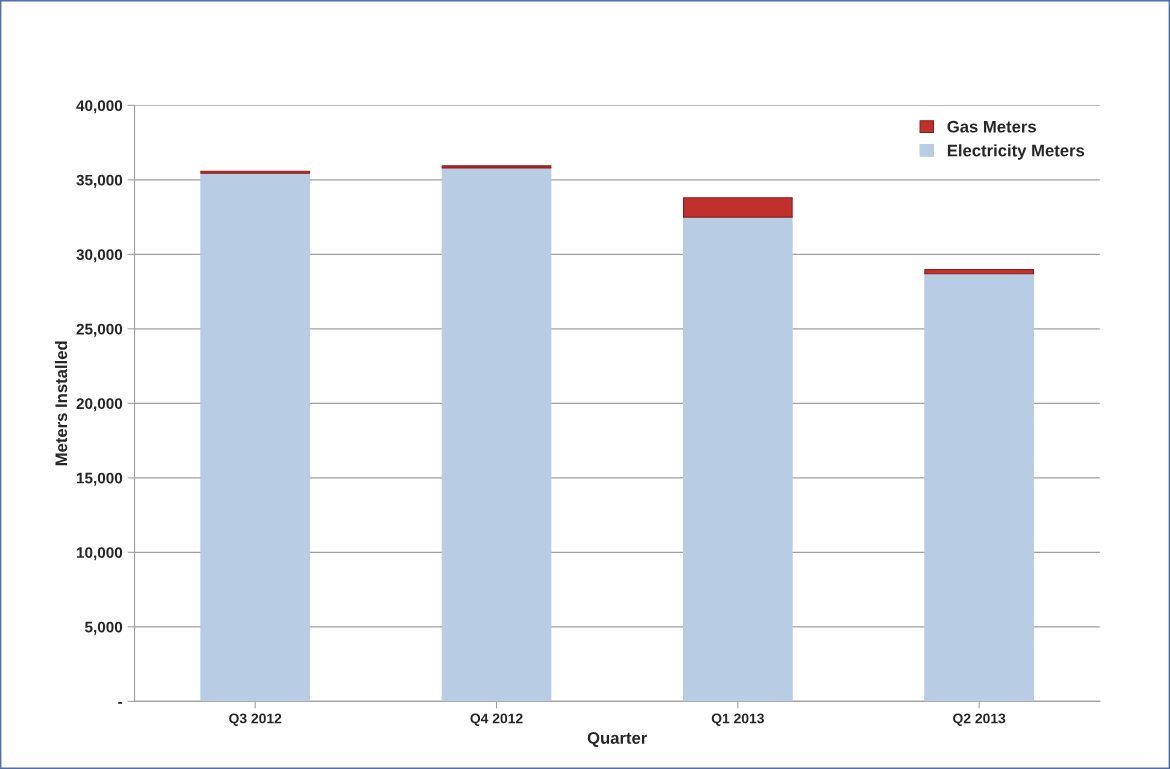 This screenshot has width=1170, height=769. I want to click on legend-label: Electricity Meters, so click(1016, 152).